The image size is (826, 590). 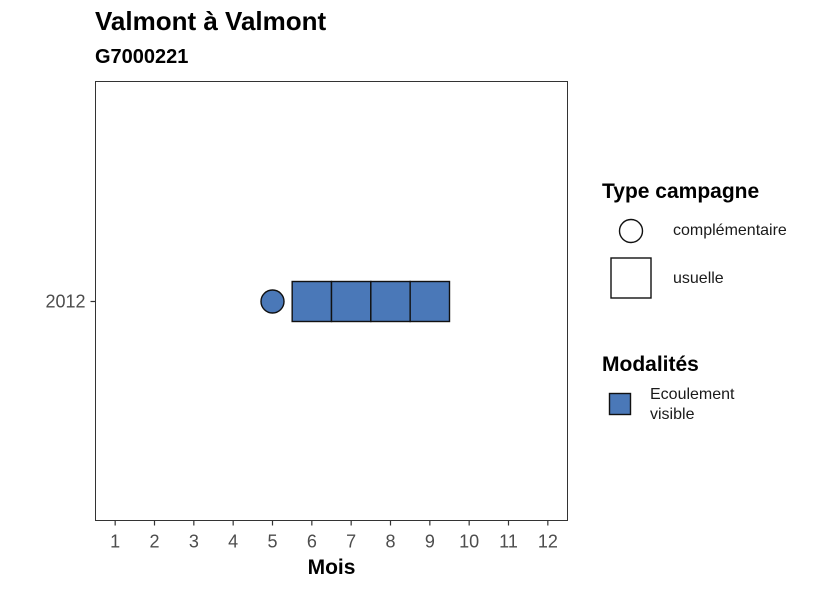 What do you see at coordinates (430, 542) in the screenshot?
I see `x-tick-label: 9` at bounding box center [430, 542].